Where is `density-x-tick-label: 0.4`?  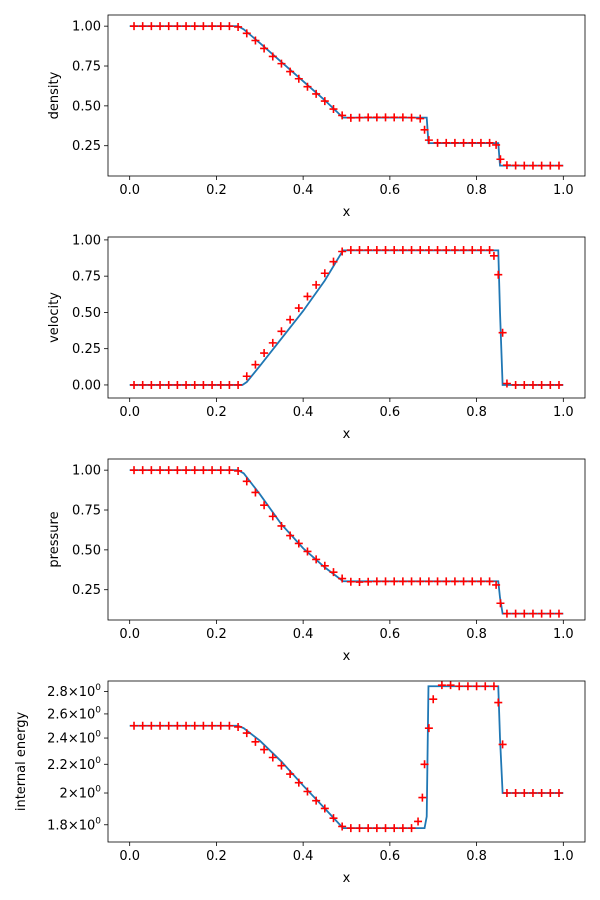 density-x-tick-label: 0.4 is located at coordinates (303, 190).